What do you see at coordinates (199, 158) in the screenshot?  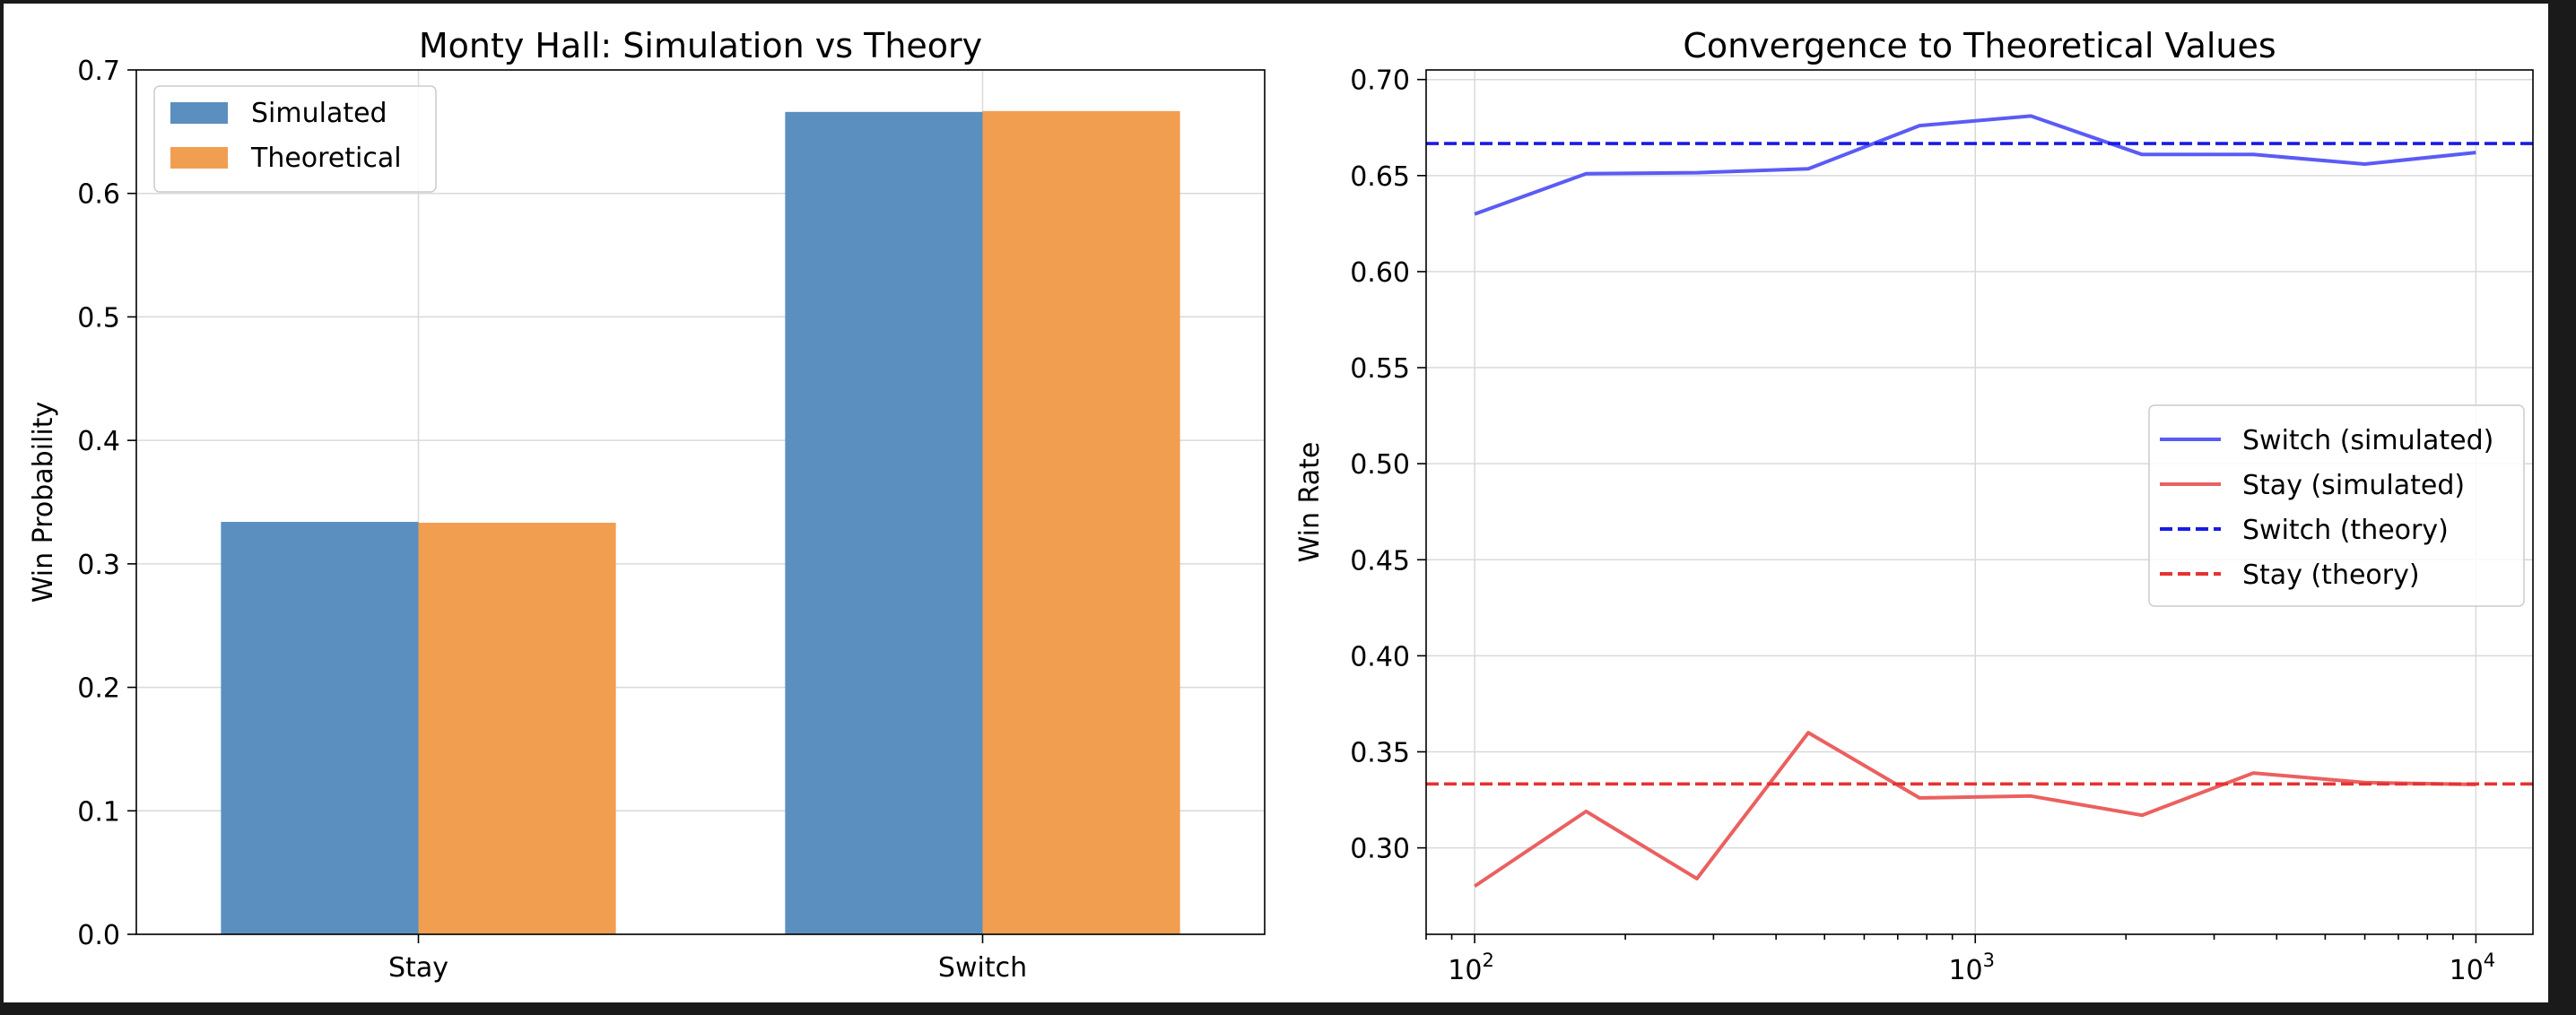 I see `legend-swatch-theoretical` at bounding box center [199, 158].